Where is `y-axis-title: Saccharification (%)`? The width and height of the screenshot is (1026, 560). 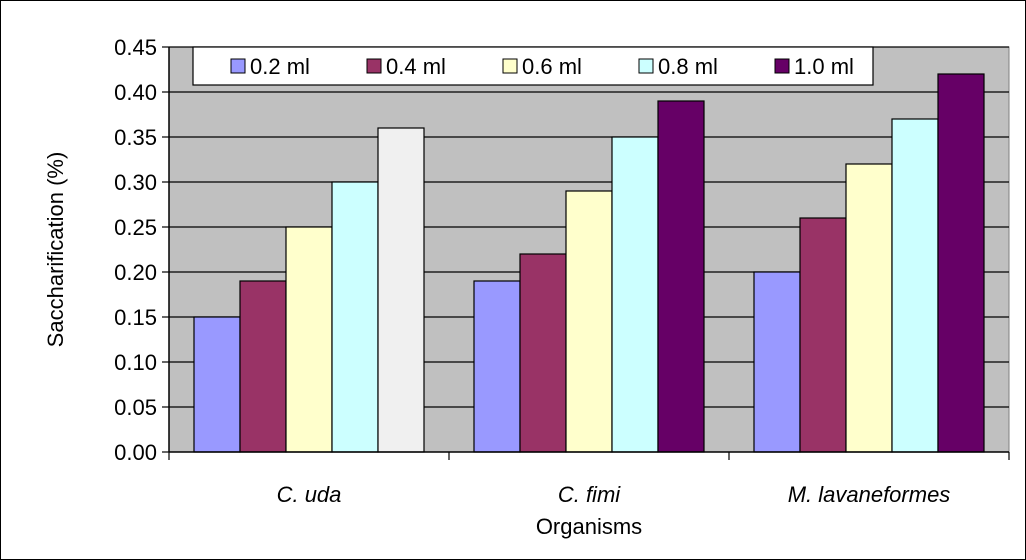
y-axis-title: Saccharification (%) is located at coordinates (55, 250).